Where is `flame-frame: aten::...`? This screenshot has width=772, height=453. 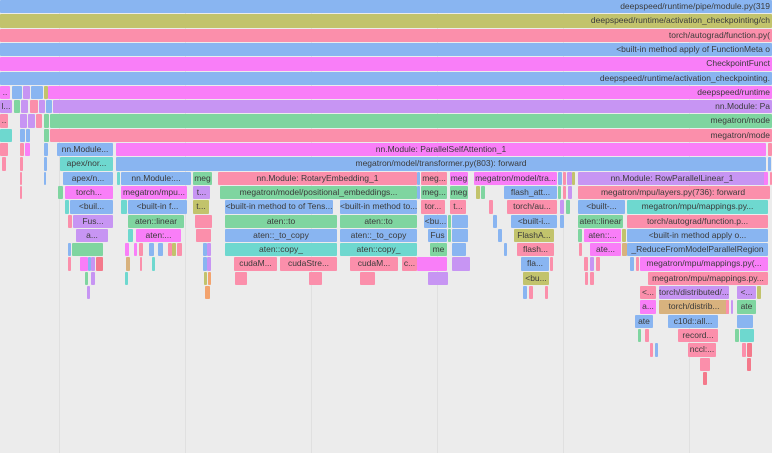 flame-frame: aten::... is located at coordinates (602, 235).